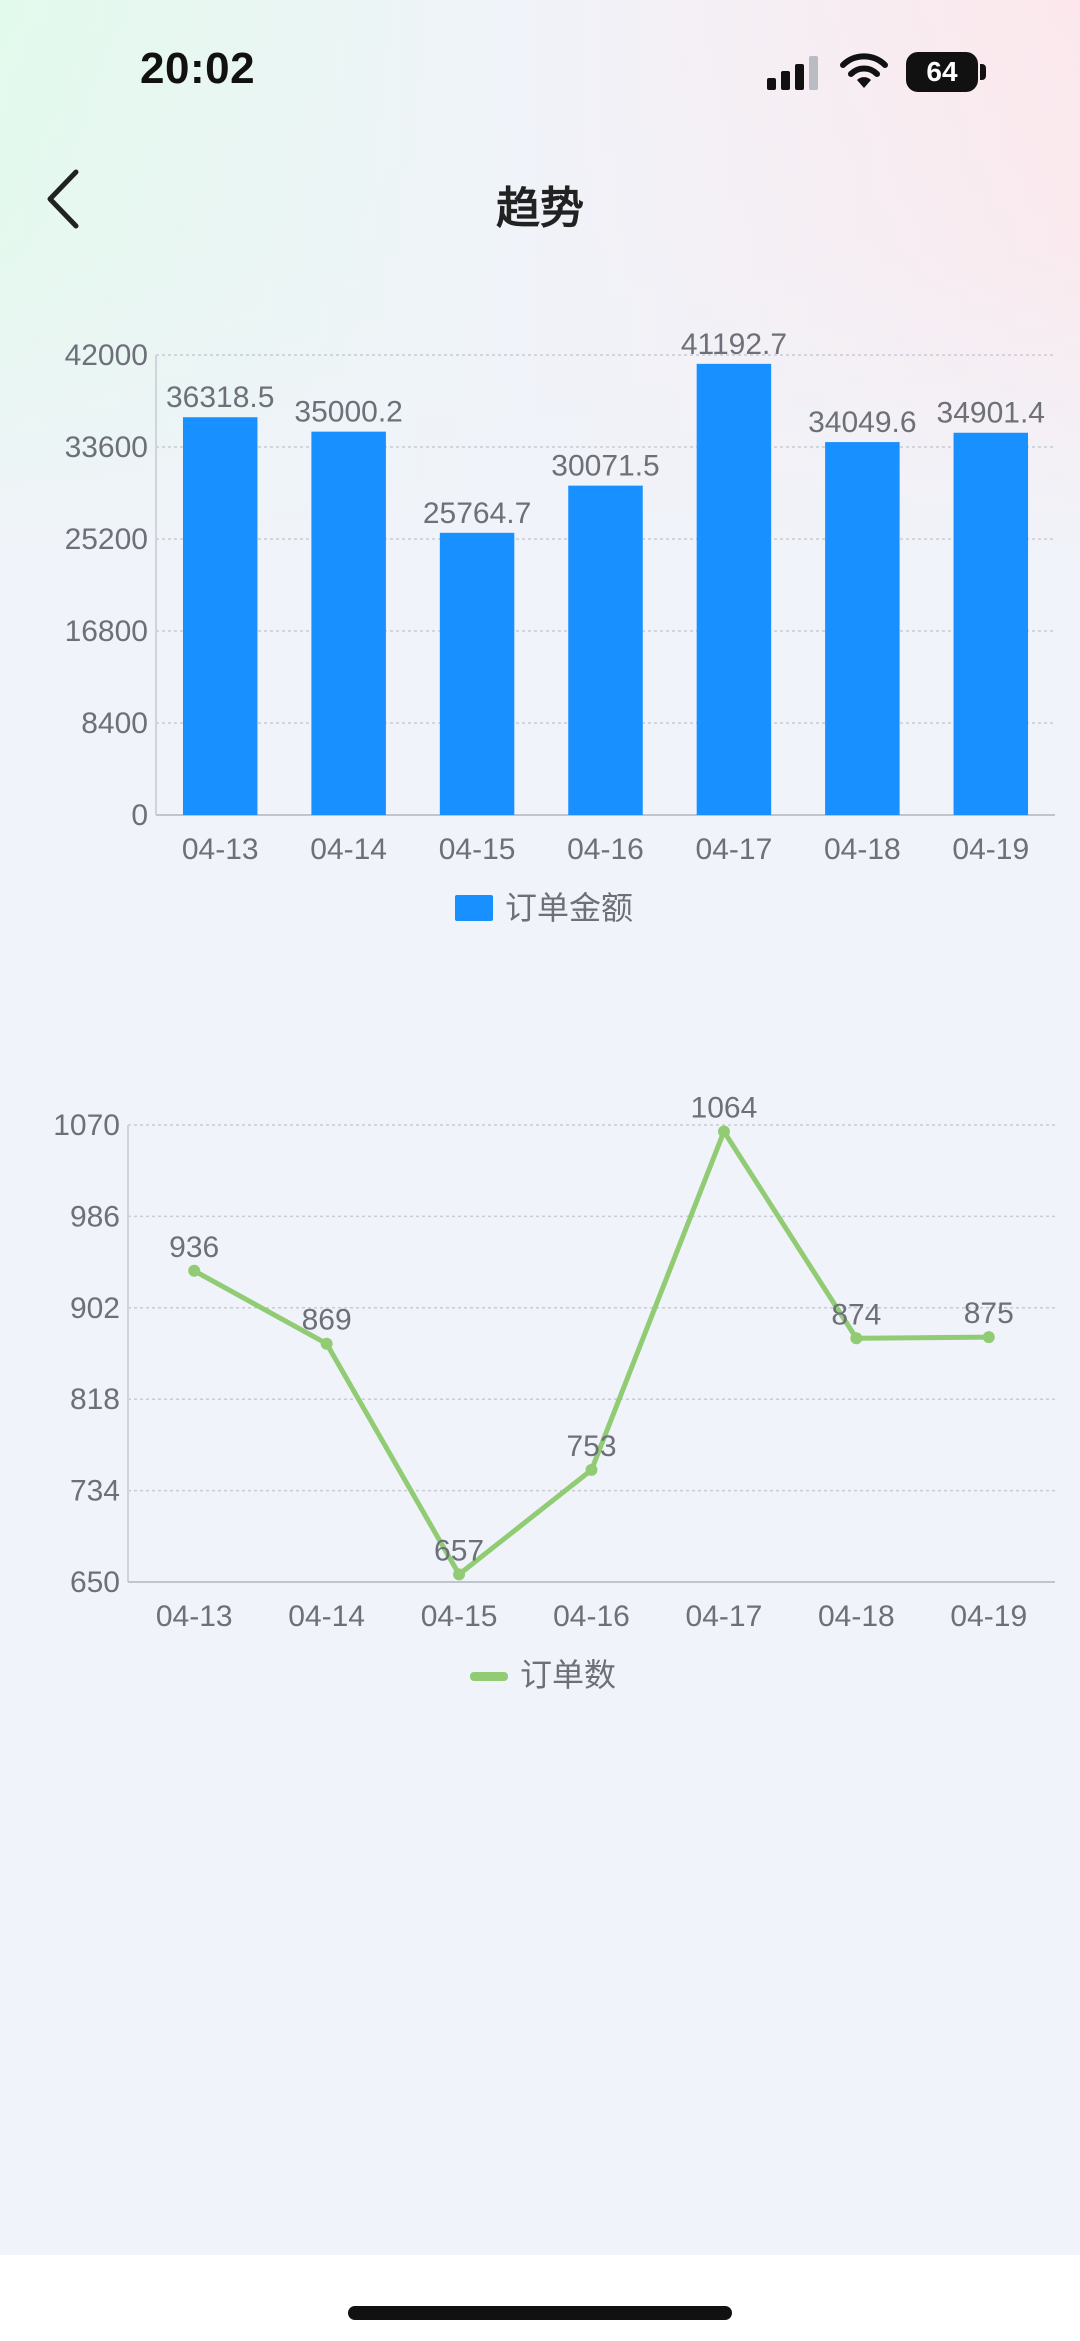 The image size is (1080, 2341). What do you see at coordinates (591, 1446) in the screenshot?
I see `data-label: 753` at bounding box center [591, 1446].